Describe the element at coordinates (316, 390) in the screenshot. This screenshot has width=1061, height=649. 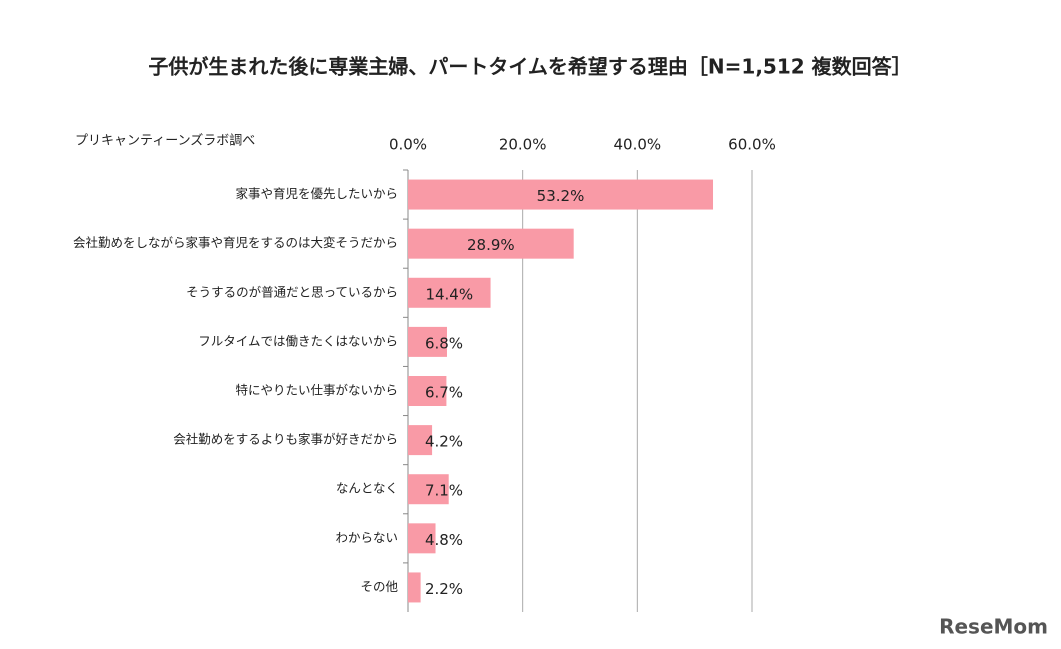
I see `y-tick-label: 特にやりたい仕事がないから` at that location.